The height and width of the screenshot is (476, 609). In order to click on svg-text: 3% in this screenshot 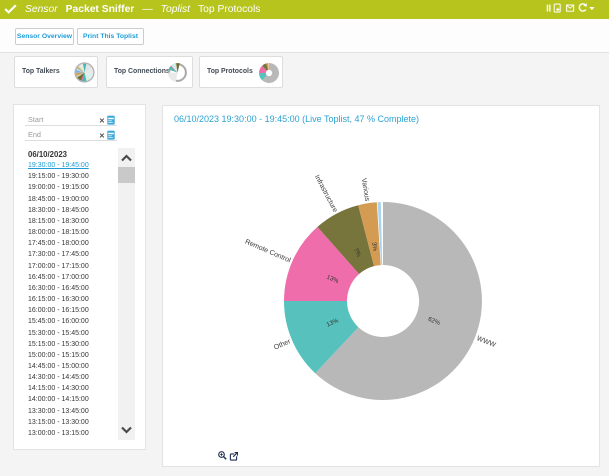, I will do `click(374, 247)`.